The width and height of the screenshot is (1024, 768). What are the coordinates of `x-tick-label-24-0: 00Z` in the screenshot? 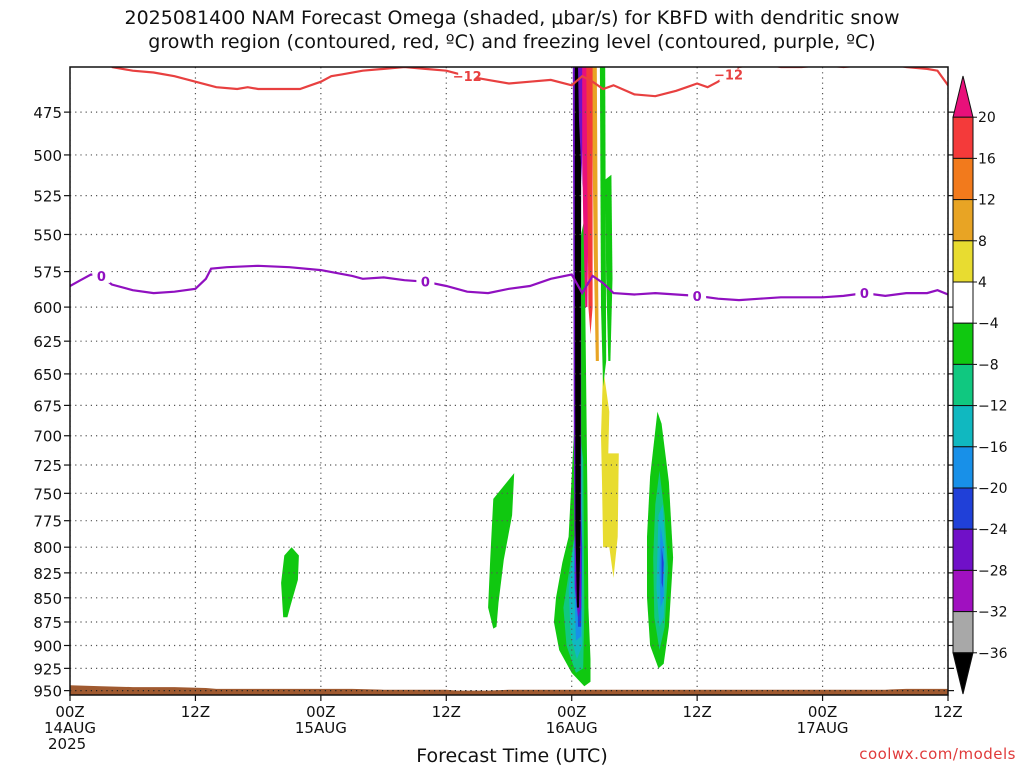 It's located at (320, 712).